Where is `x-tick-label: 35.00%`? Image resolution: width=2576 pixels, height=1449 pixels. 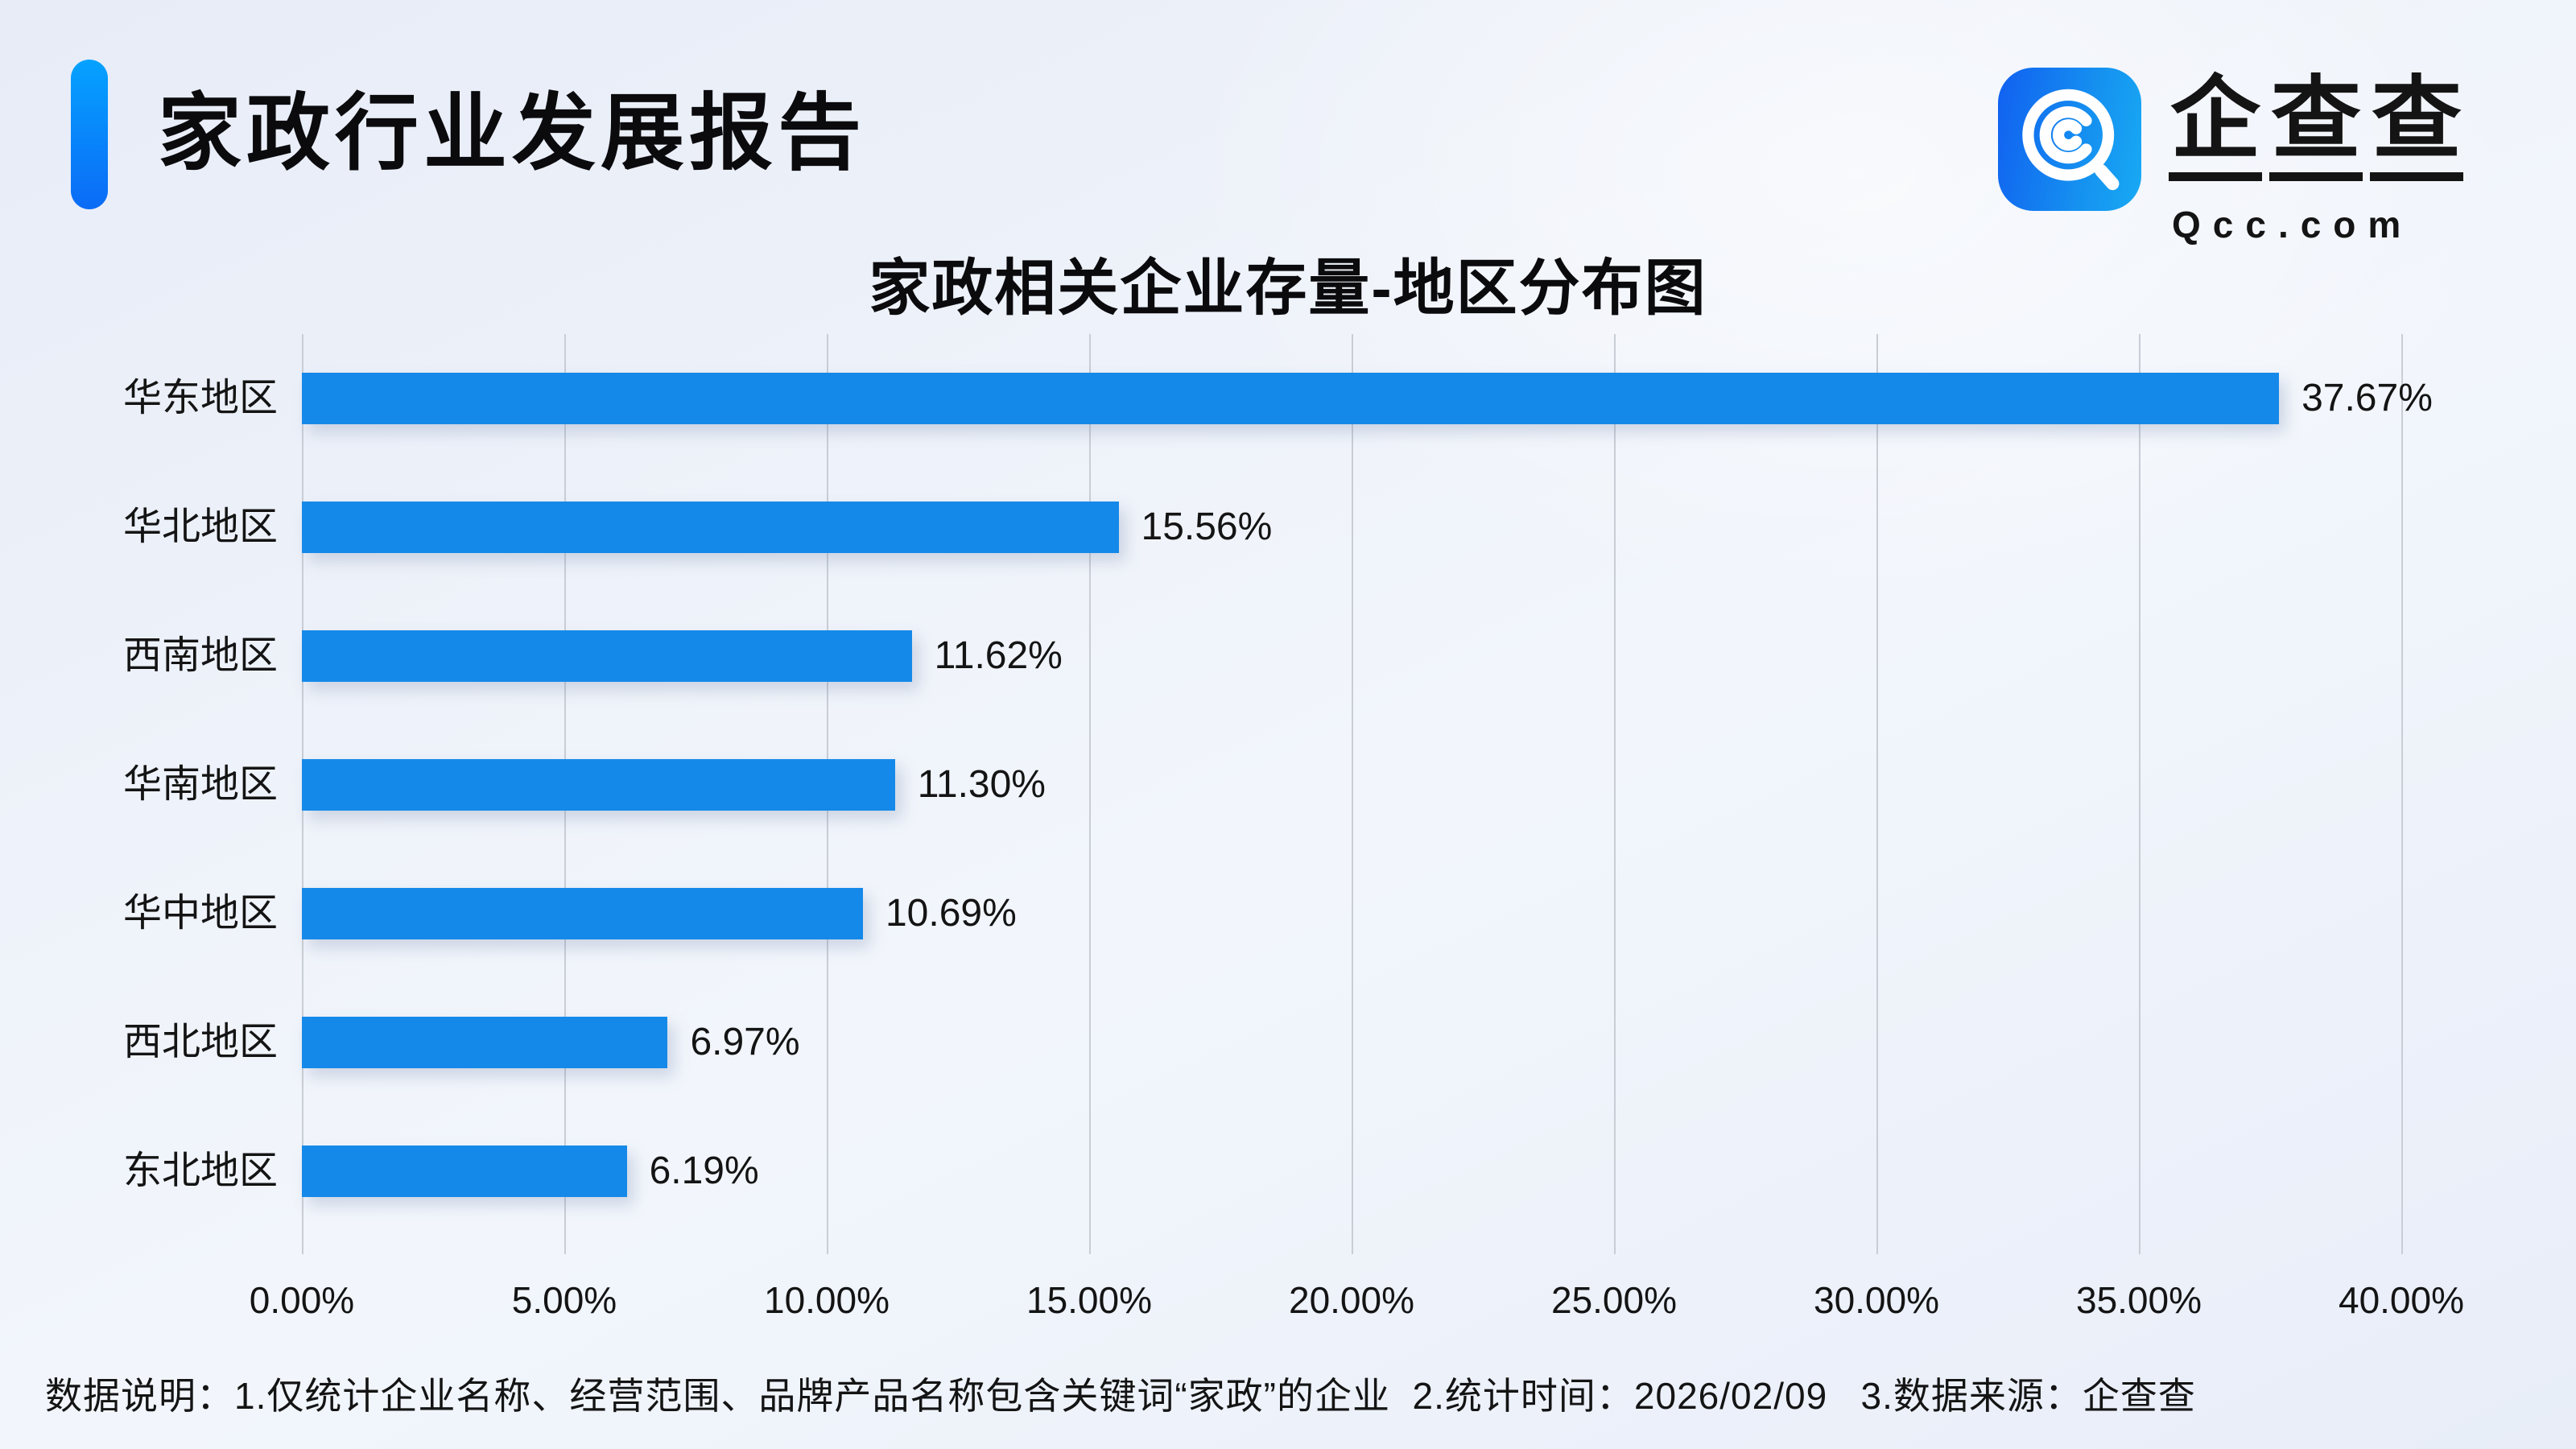
x-tick-label: 35.00% is located at coordinates (2138, 1300).